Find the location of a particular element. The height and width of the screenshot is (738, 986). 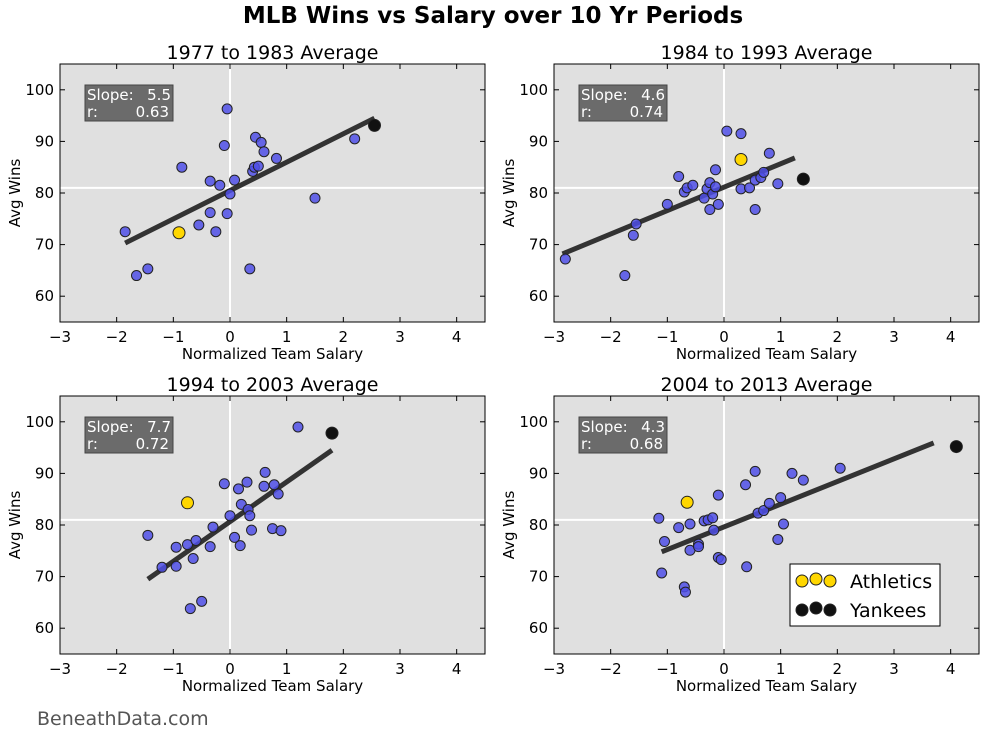

panel-title: 1994 to 2003 Average is located at coordinates (273, 385).